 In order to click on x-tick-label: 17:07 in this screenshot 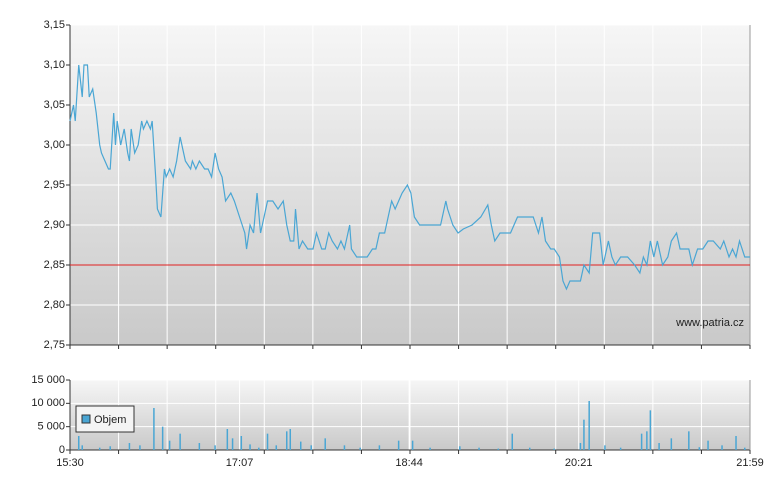, I will do `click(240, 463)`.